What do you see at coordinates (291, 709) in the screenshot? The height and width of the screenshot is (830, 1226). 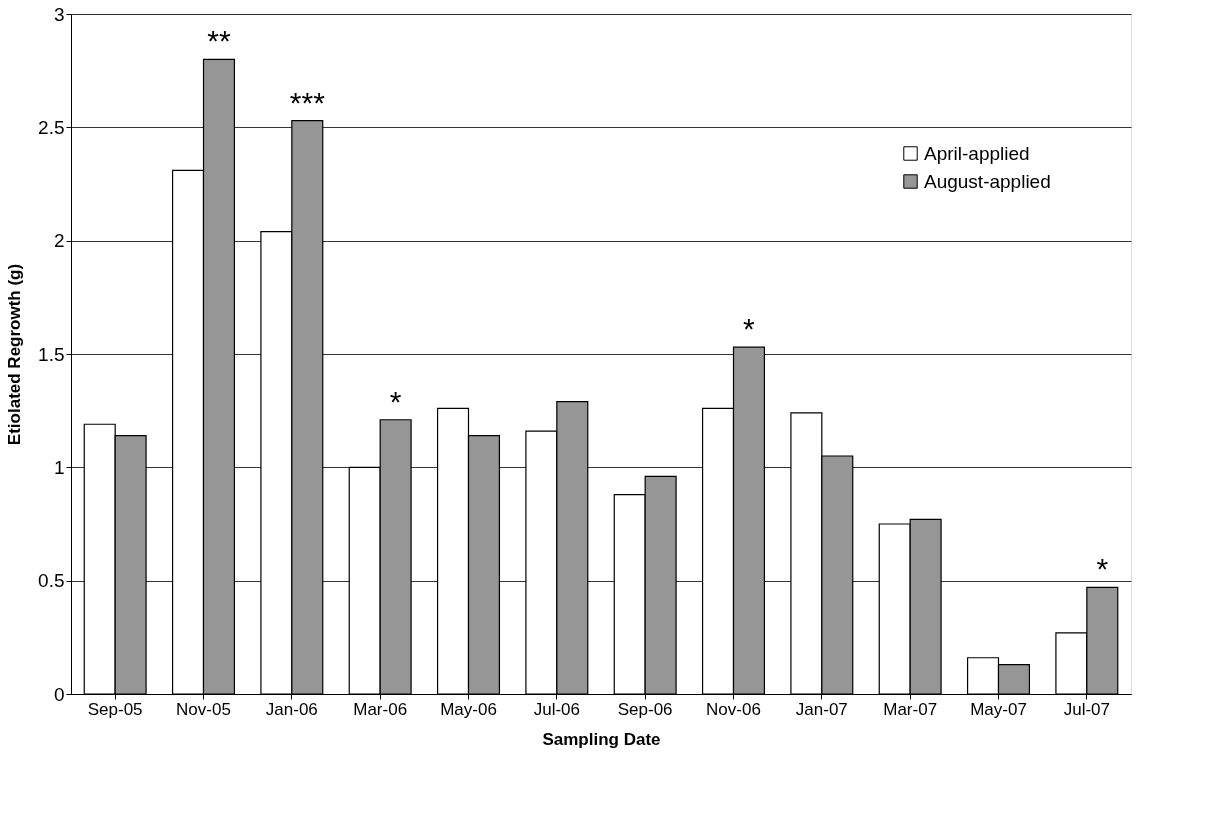 I see `x-tick-label: Jan-06` at bounding box center [291, 709].